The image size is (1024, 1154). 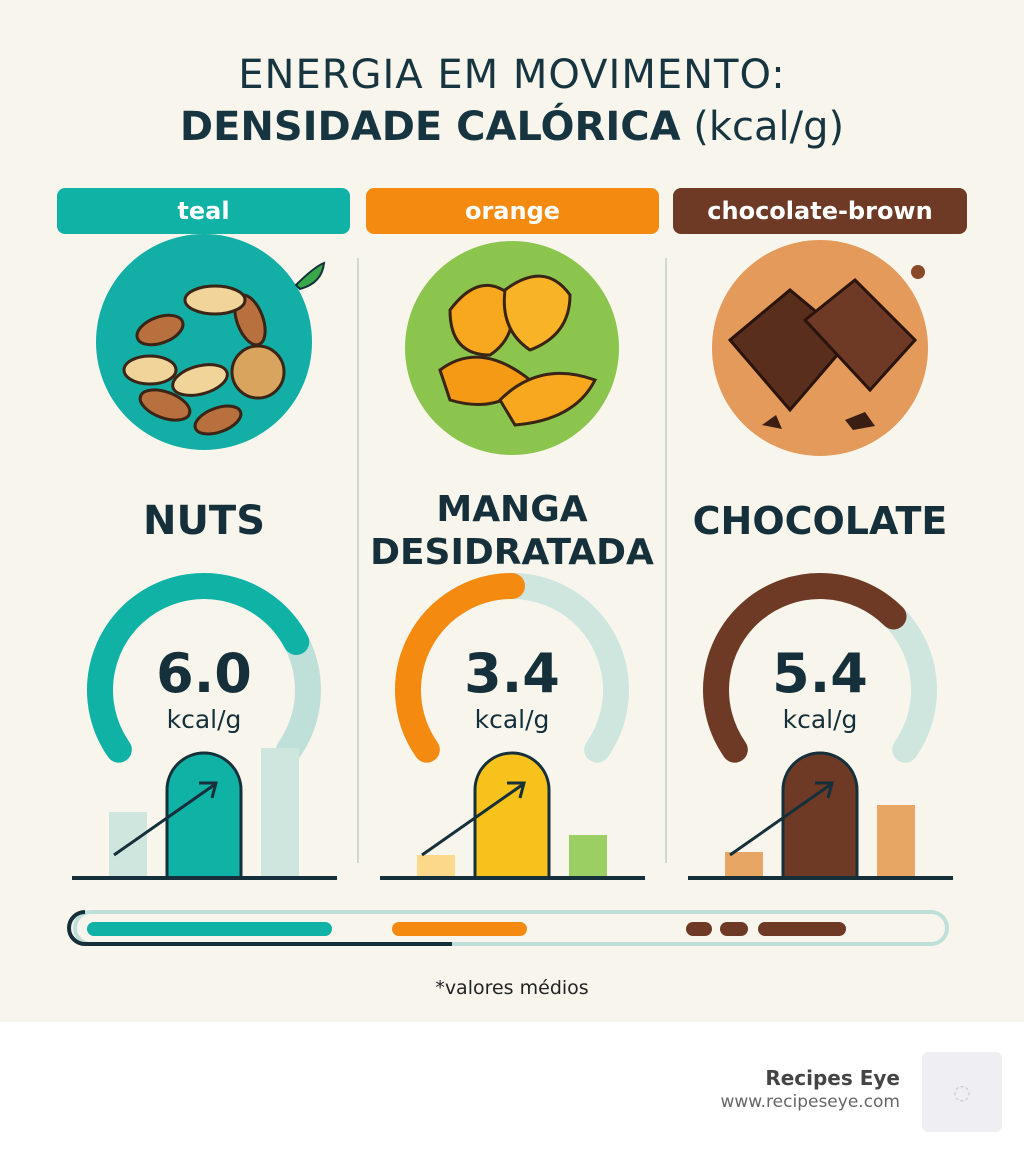 I want to click on title-bold: DENSIDADE CALÓRICA, so click(x=430, y=127).